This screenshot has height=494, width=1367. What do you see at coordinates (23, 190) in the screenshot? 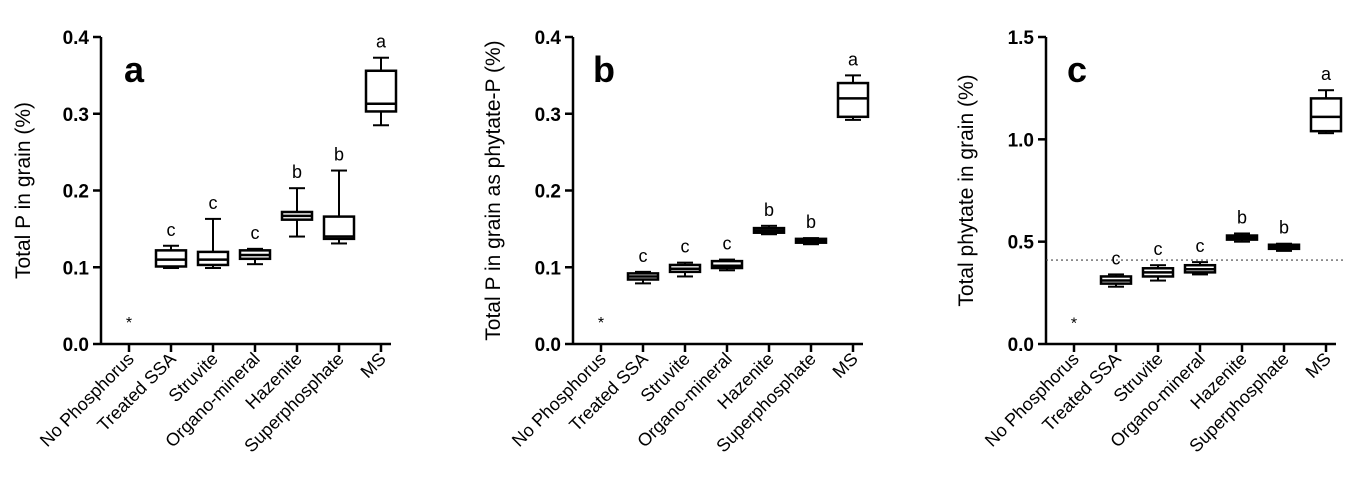
I see `y-axis-title: Total P in grain (%)` at bounding box center [23, 190].